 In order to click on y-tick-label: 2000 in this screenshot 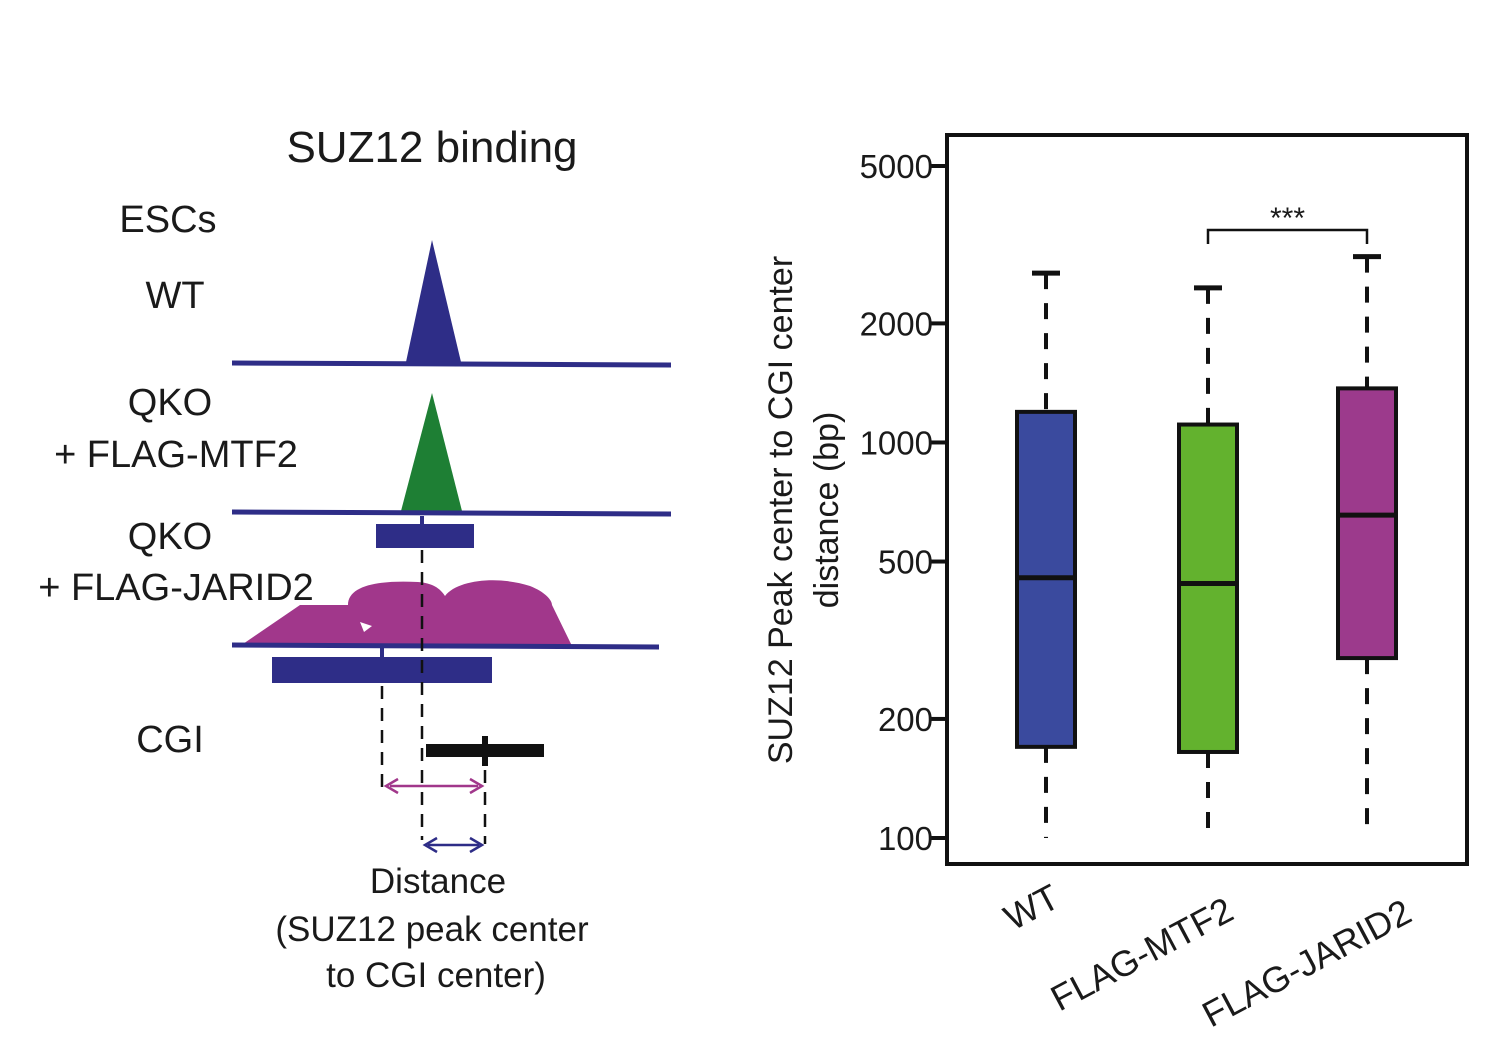, I will do `click(896, 323)`.